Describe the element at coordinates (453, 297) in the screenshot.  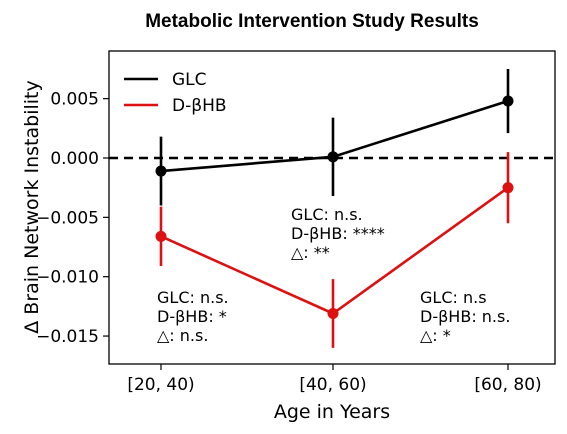
I see `annotation-line: GLC: n.s` at that location.